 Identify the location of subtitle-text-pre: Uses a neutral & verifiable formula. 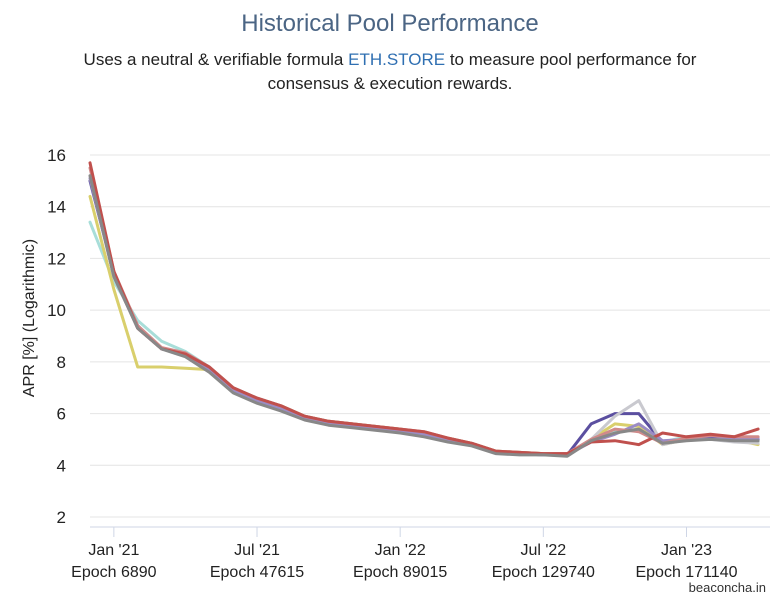
(216, 59).